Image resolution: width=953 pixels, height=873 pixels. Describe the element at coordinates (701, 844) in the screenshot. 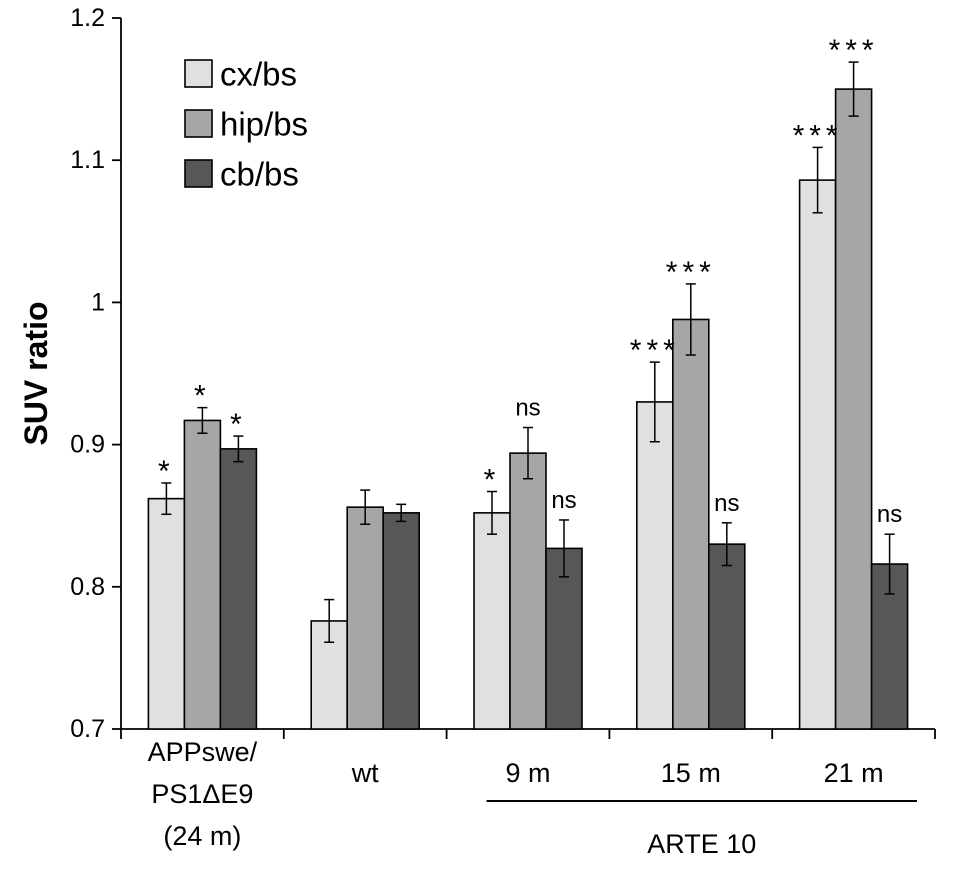

I see `group-label: ARTE 10` at that location.